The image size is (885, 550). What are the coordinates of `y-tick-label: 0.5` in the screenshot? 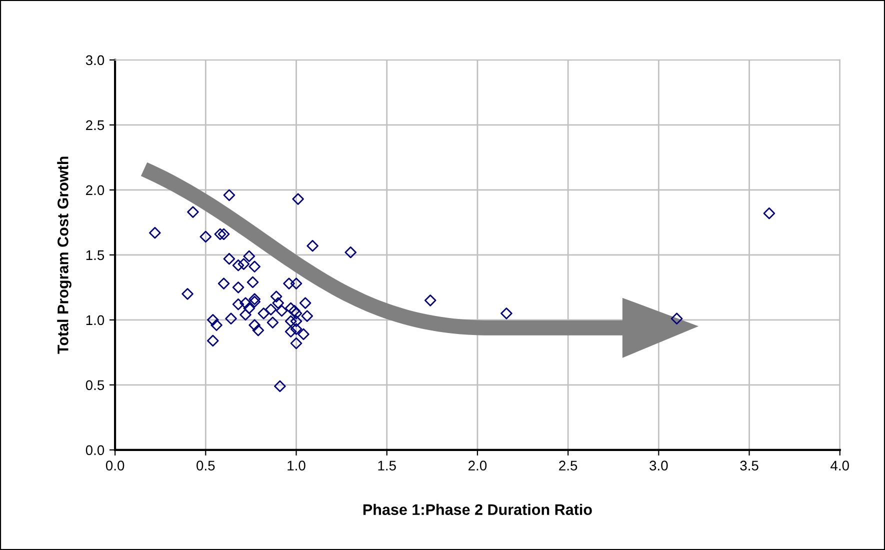 It's located at (95, 385).